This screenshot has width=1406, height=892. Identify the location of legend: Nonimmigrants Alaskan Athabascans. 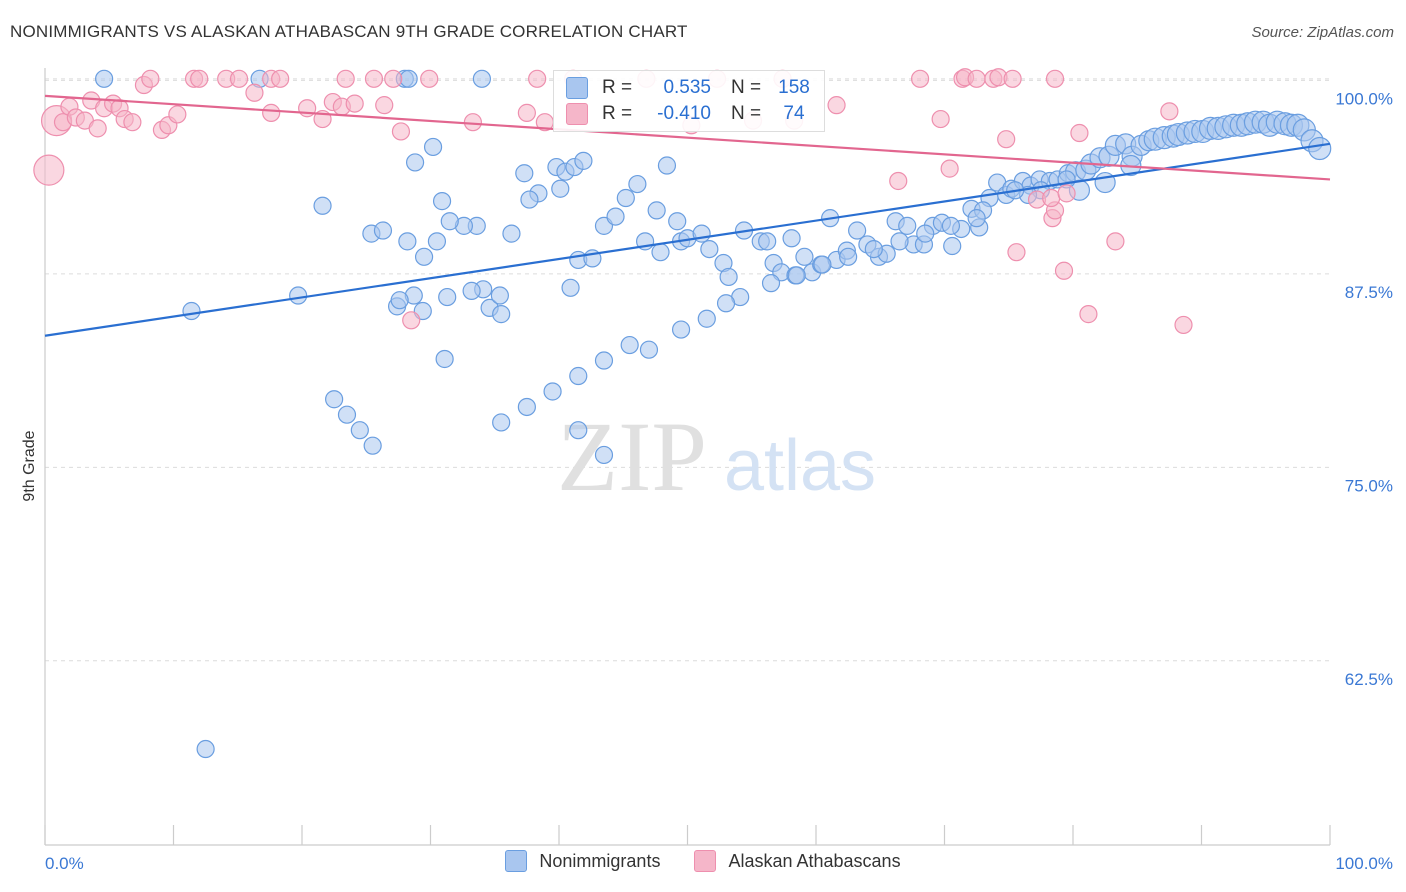
(703, 861).